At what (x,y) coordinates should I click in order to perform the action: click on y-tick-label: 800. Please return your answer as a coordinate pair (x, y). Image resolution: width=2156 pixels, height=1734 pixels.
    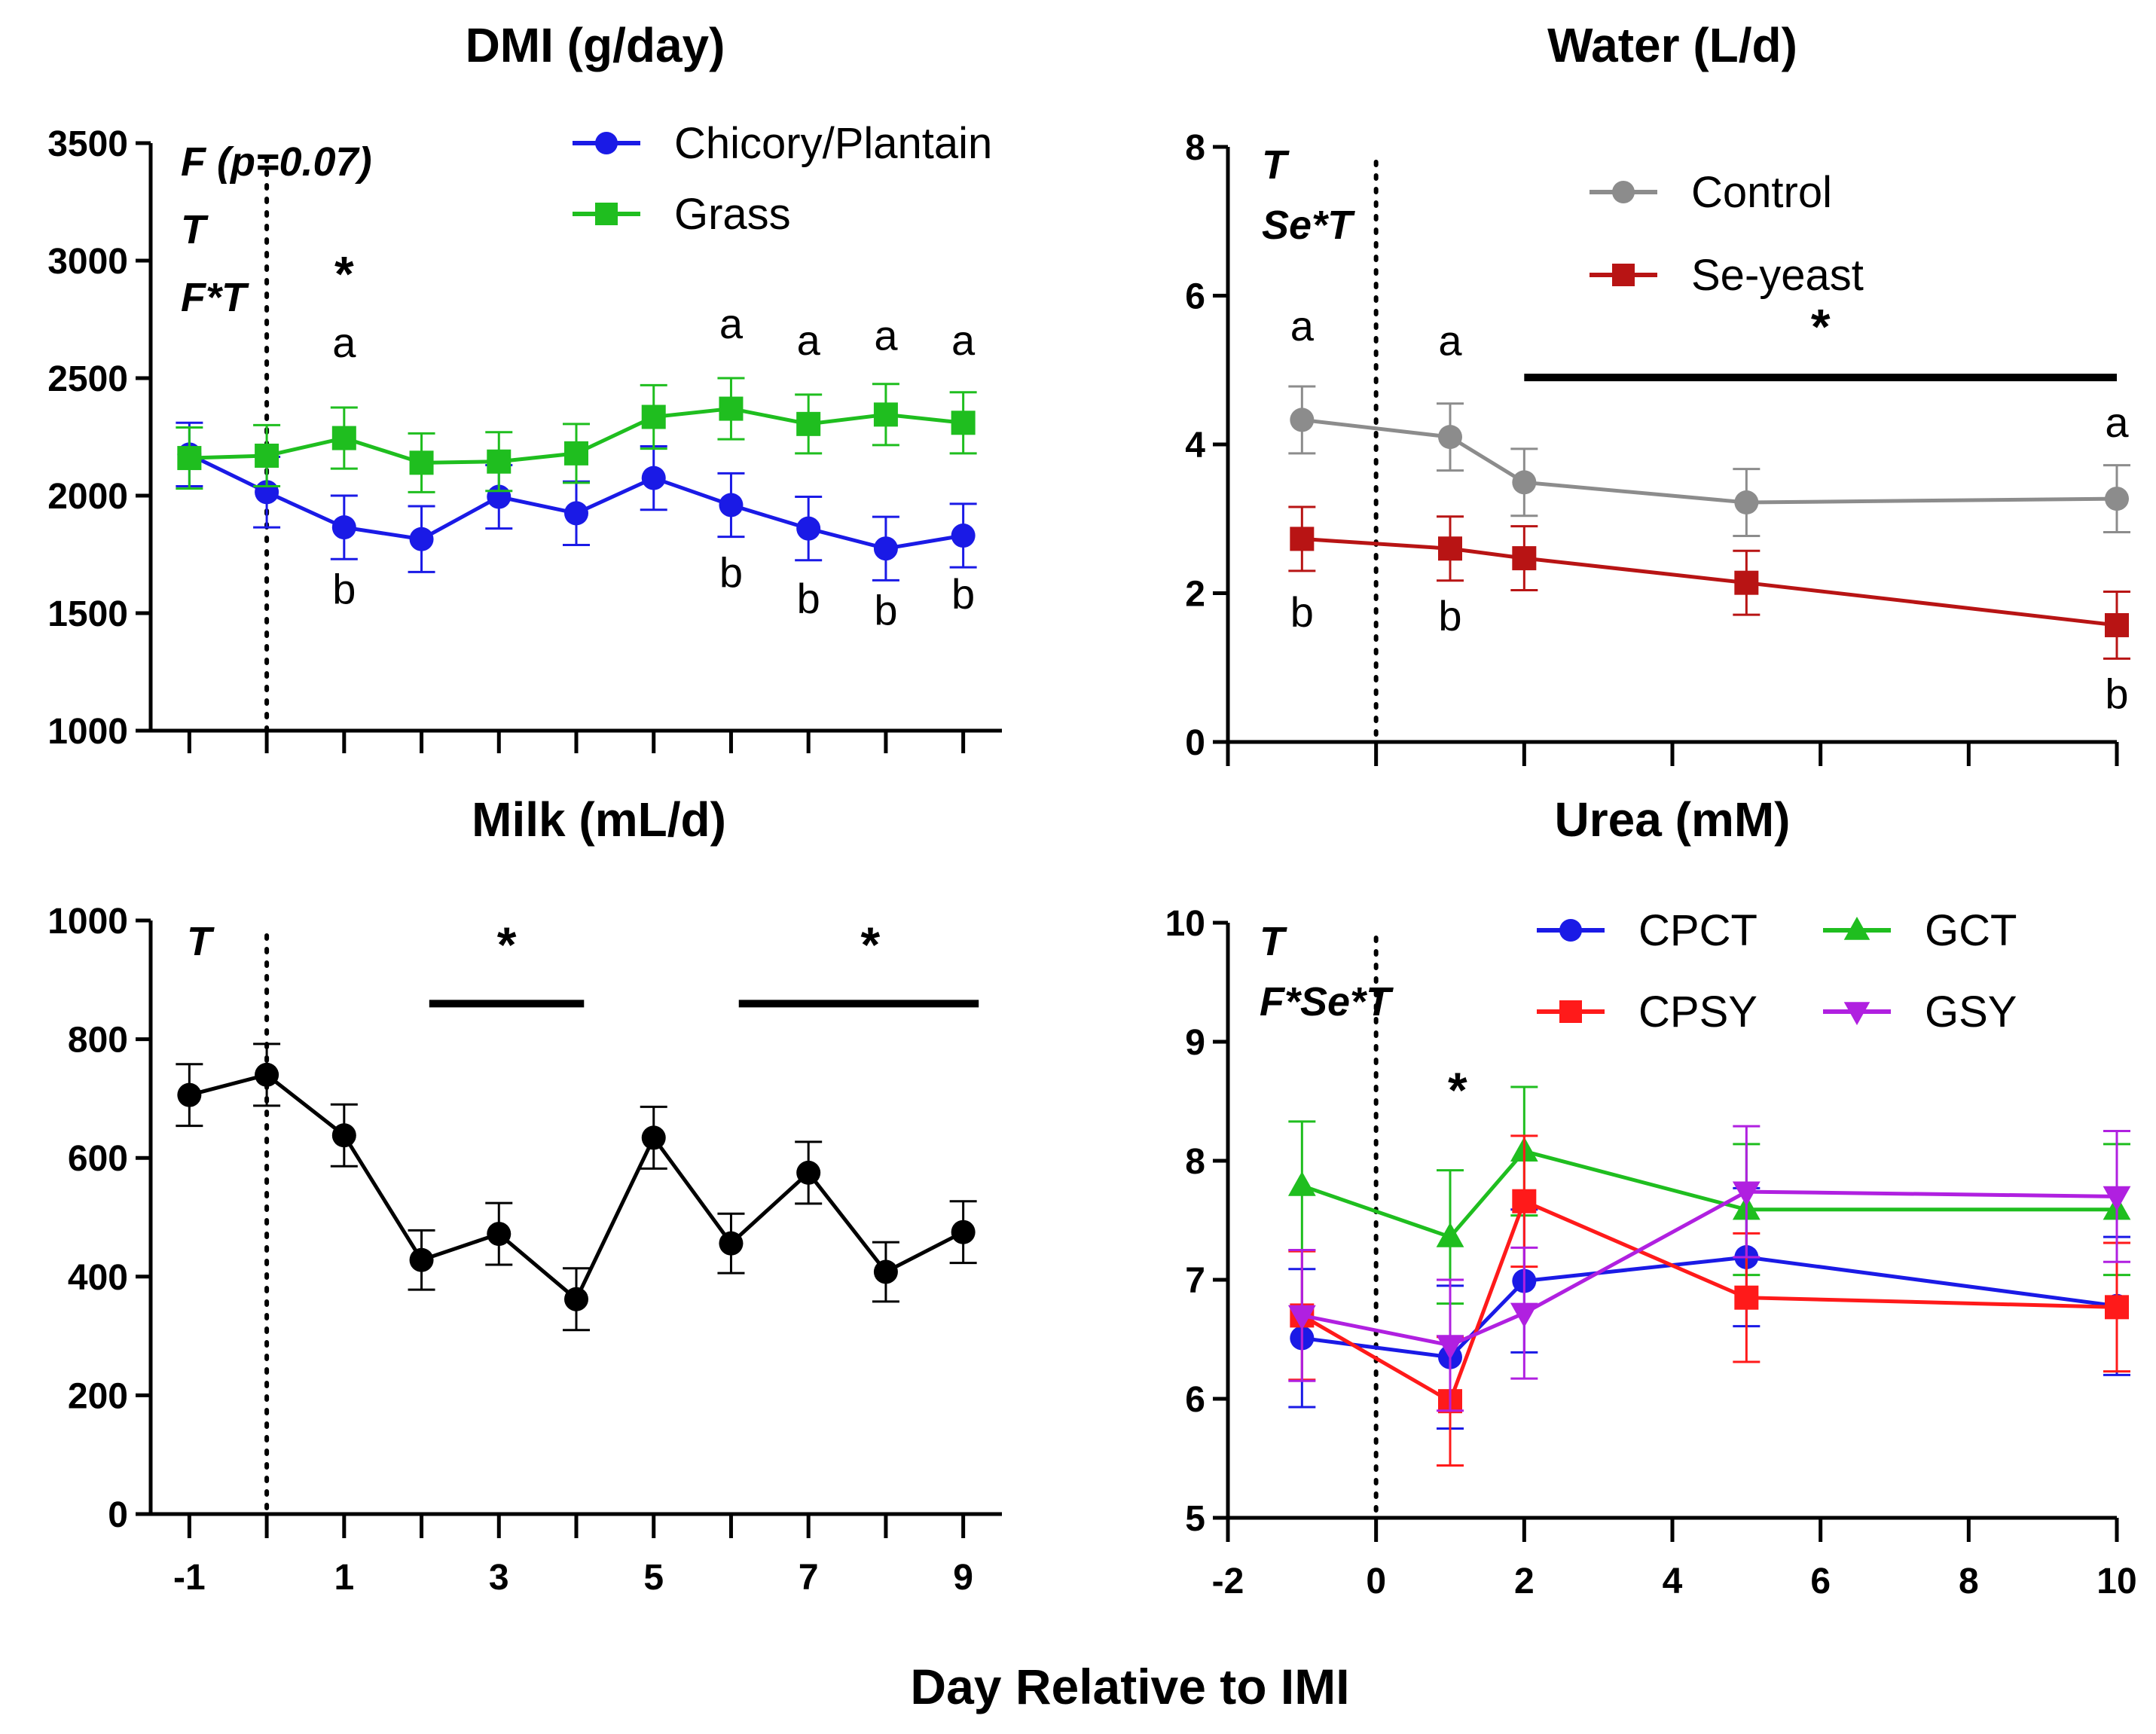
    Looking at the image, I should click on (98, 1041).